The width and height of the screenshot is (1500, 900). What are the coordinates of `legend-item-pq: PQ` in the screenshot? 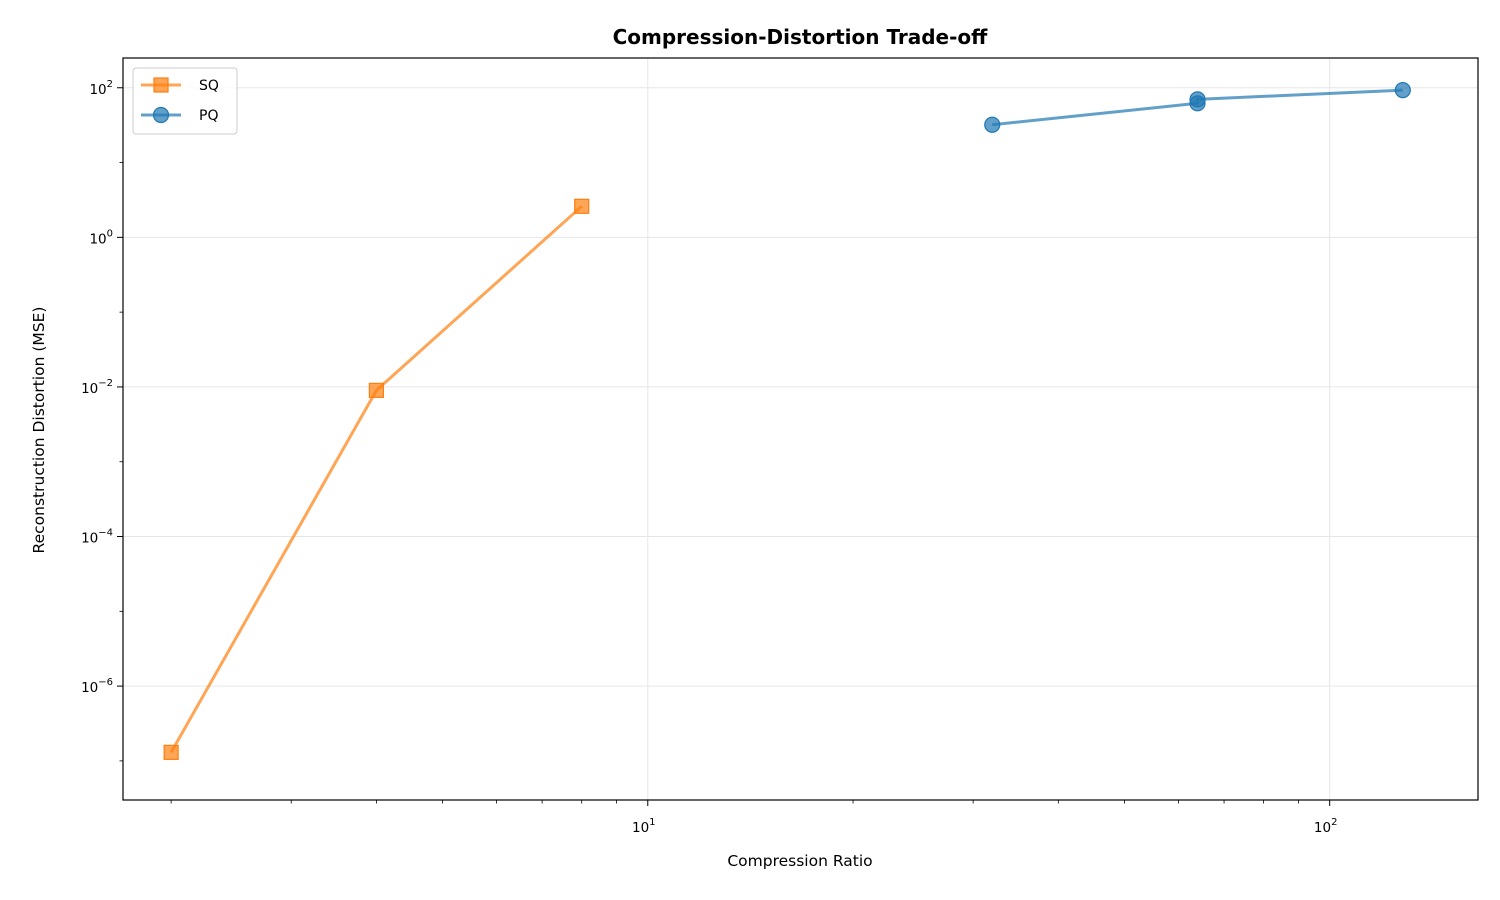 It's located at (179, 115).